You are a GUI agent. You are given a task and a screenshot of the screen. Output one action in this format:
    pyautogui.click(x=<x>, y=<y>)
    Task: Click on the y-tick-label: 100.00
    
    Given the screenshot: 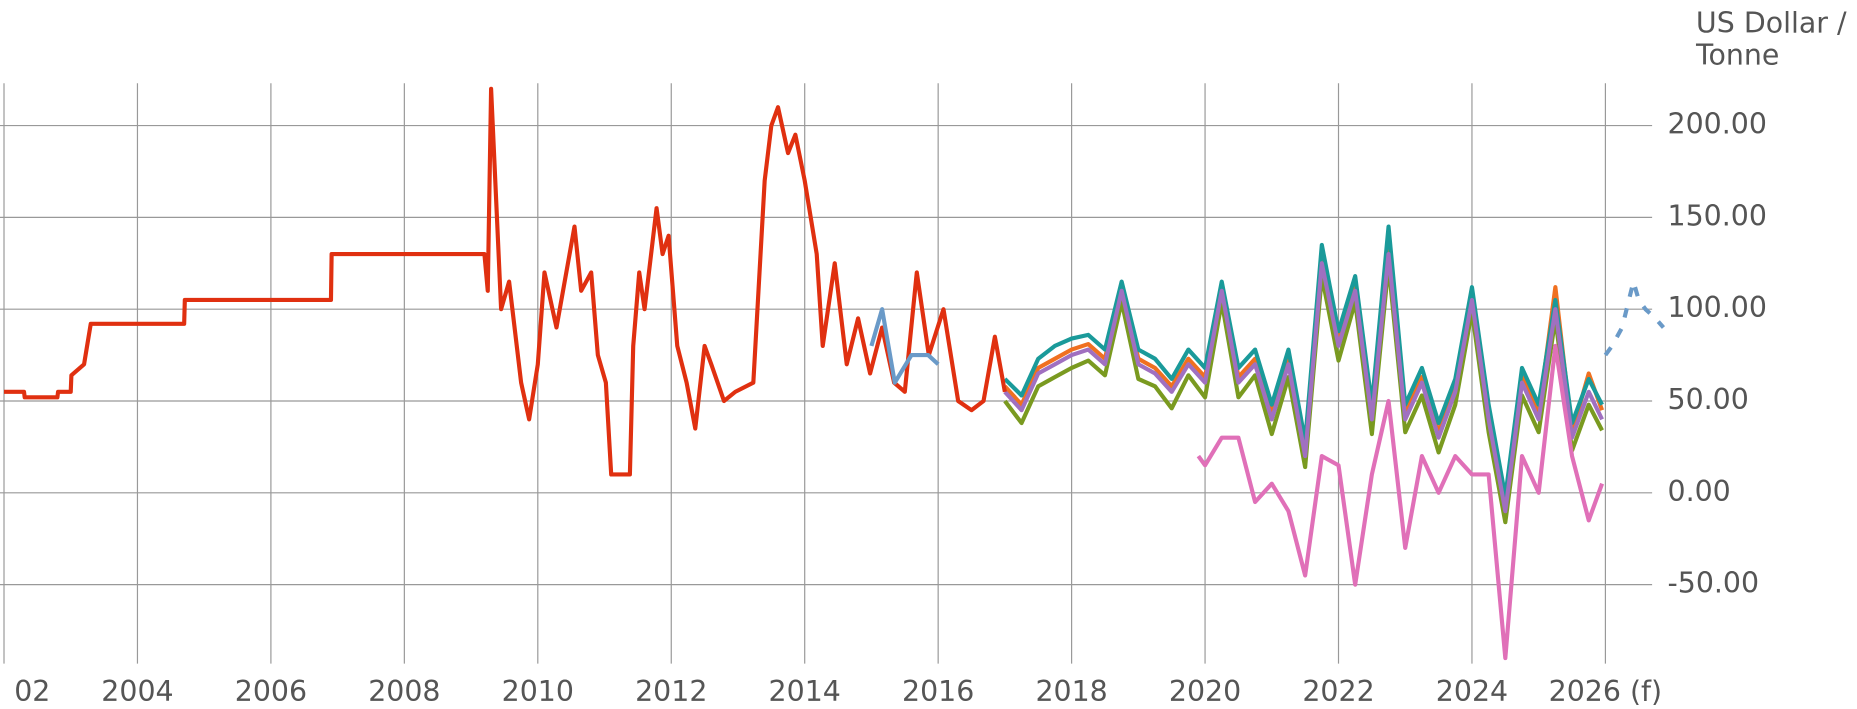 What is the action you would take?
    pyautogui.click(x=1717, y=307)
    